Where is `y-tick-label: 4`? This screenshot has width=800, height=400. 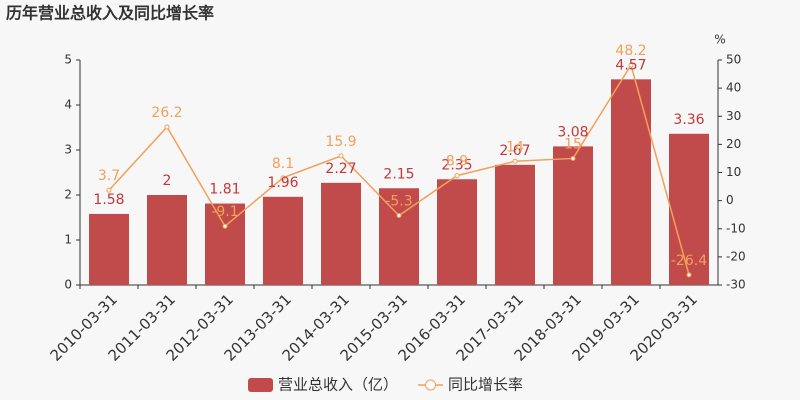
y-tick-label: 4 is located at coordinates (68, 105).